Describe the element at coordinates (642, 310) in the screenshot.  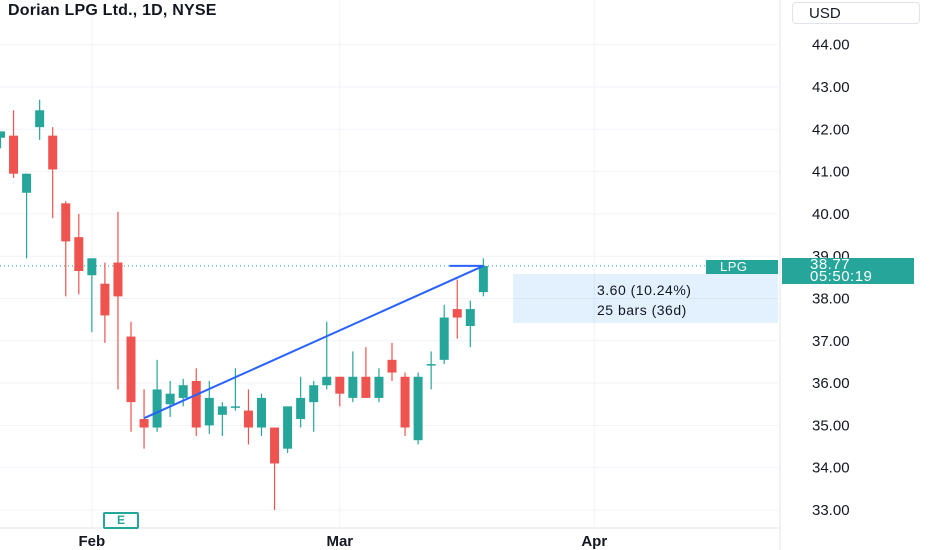
I see `bars-count-label: 25 bars (36d)` at that location.